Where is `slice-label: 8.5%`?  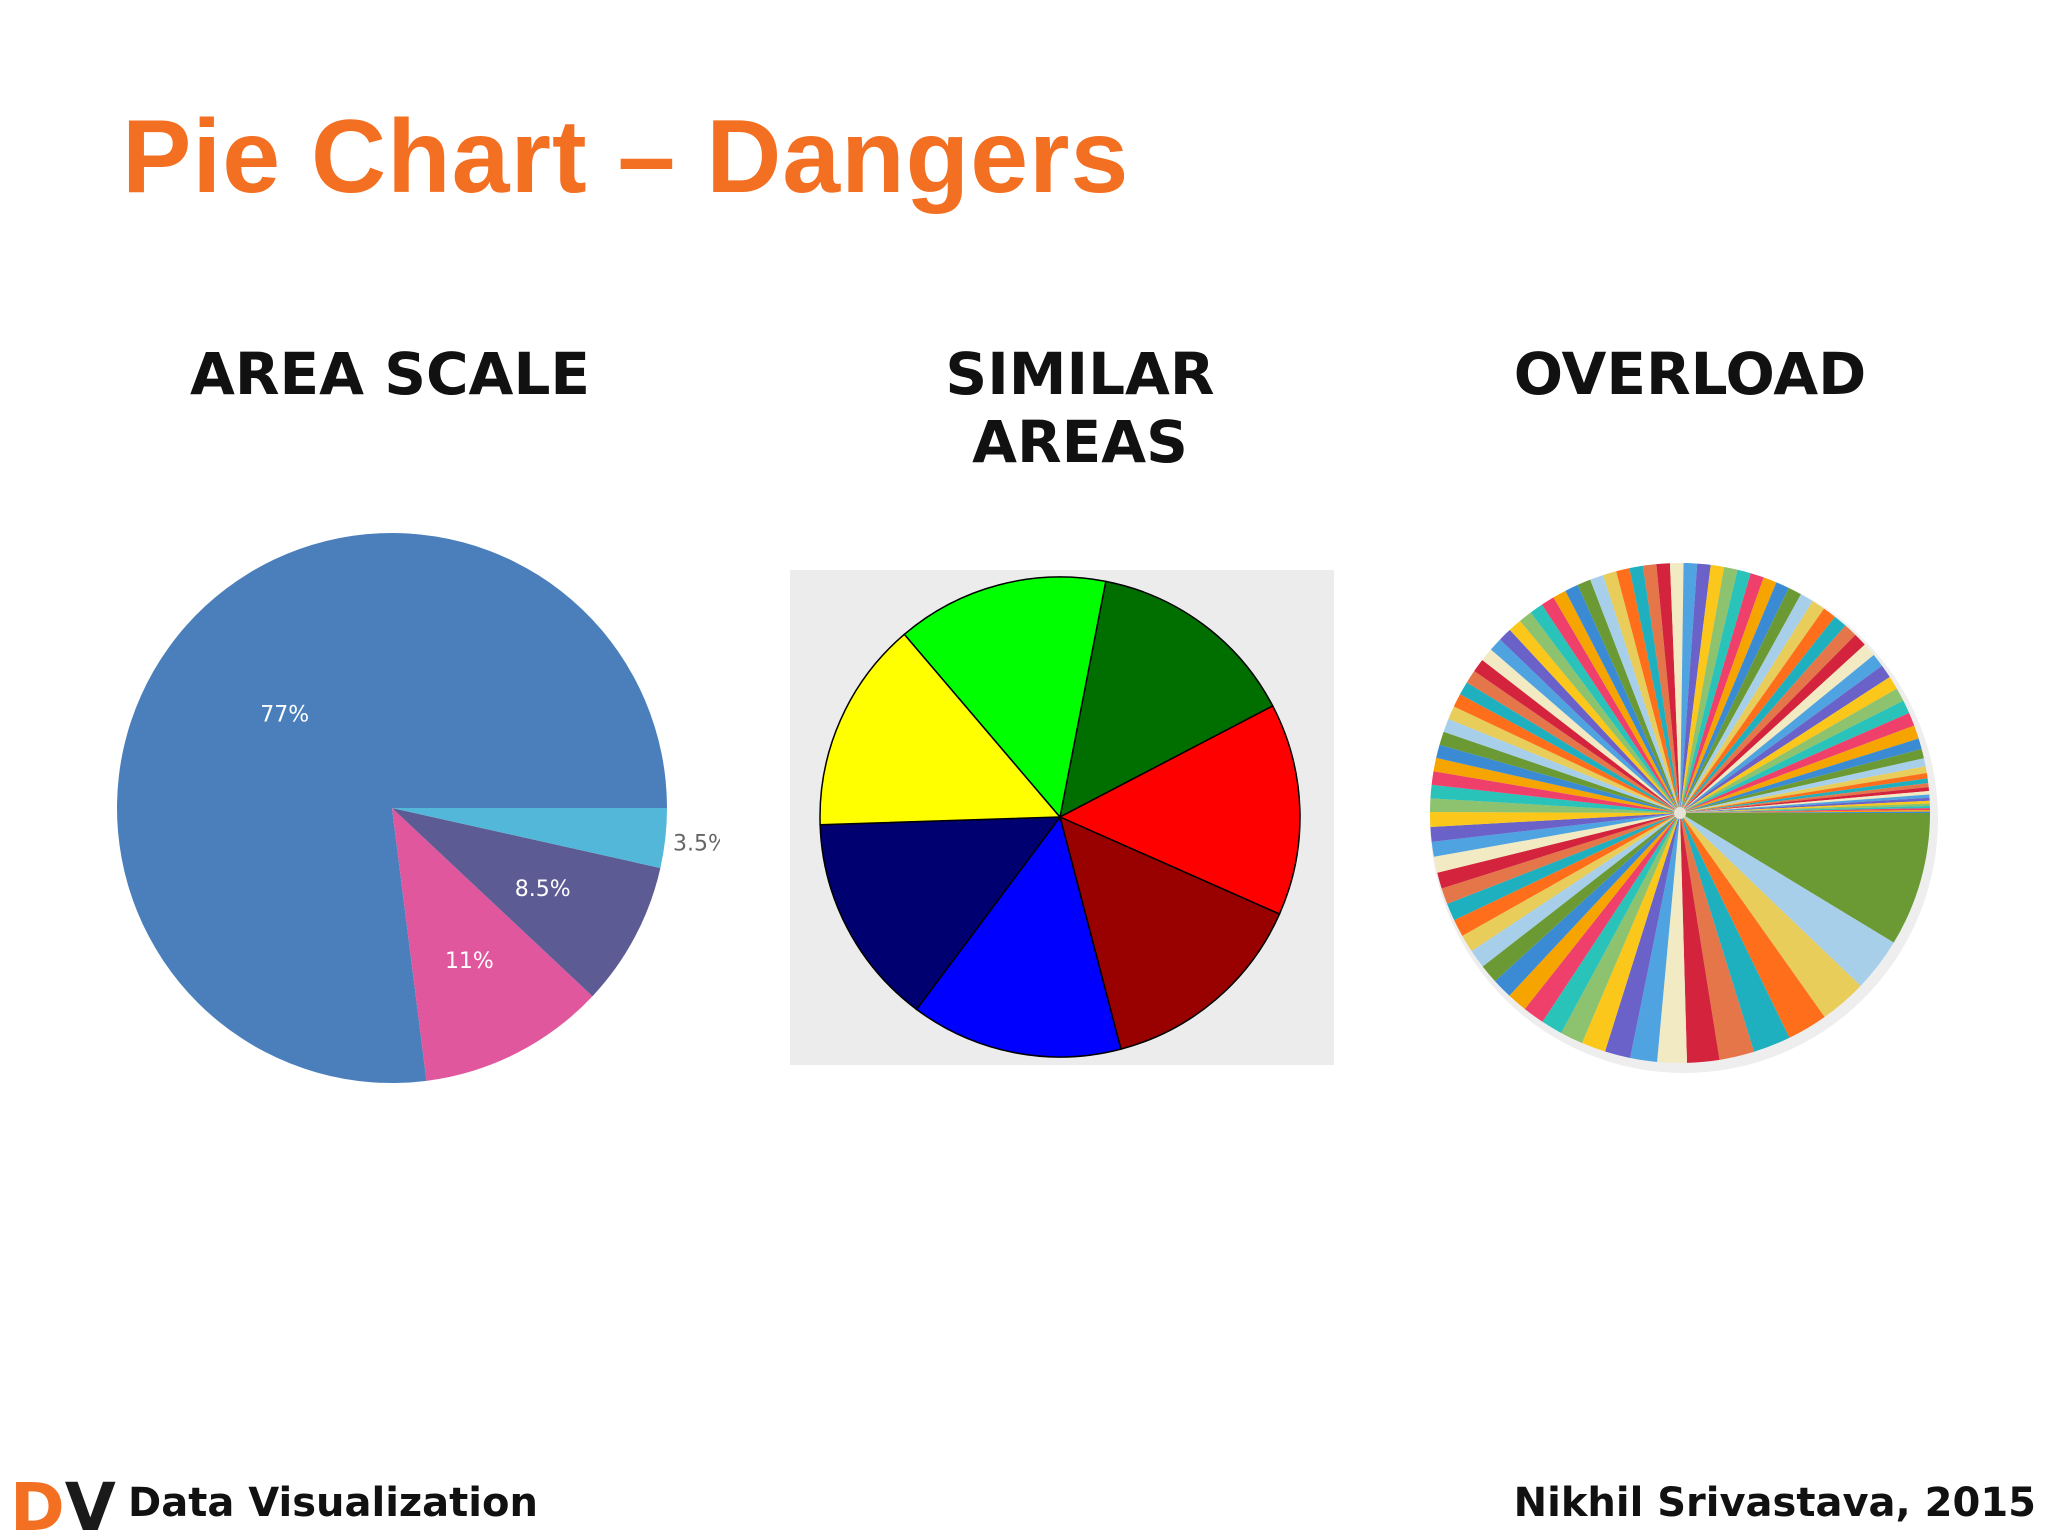 slice-label: 8.5% is located at coordinates (543, 889).